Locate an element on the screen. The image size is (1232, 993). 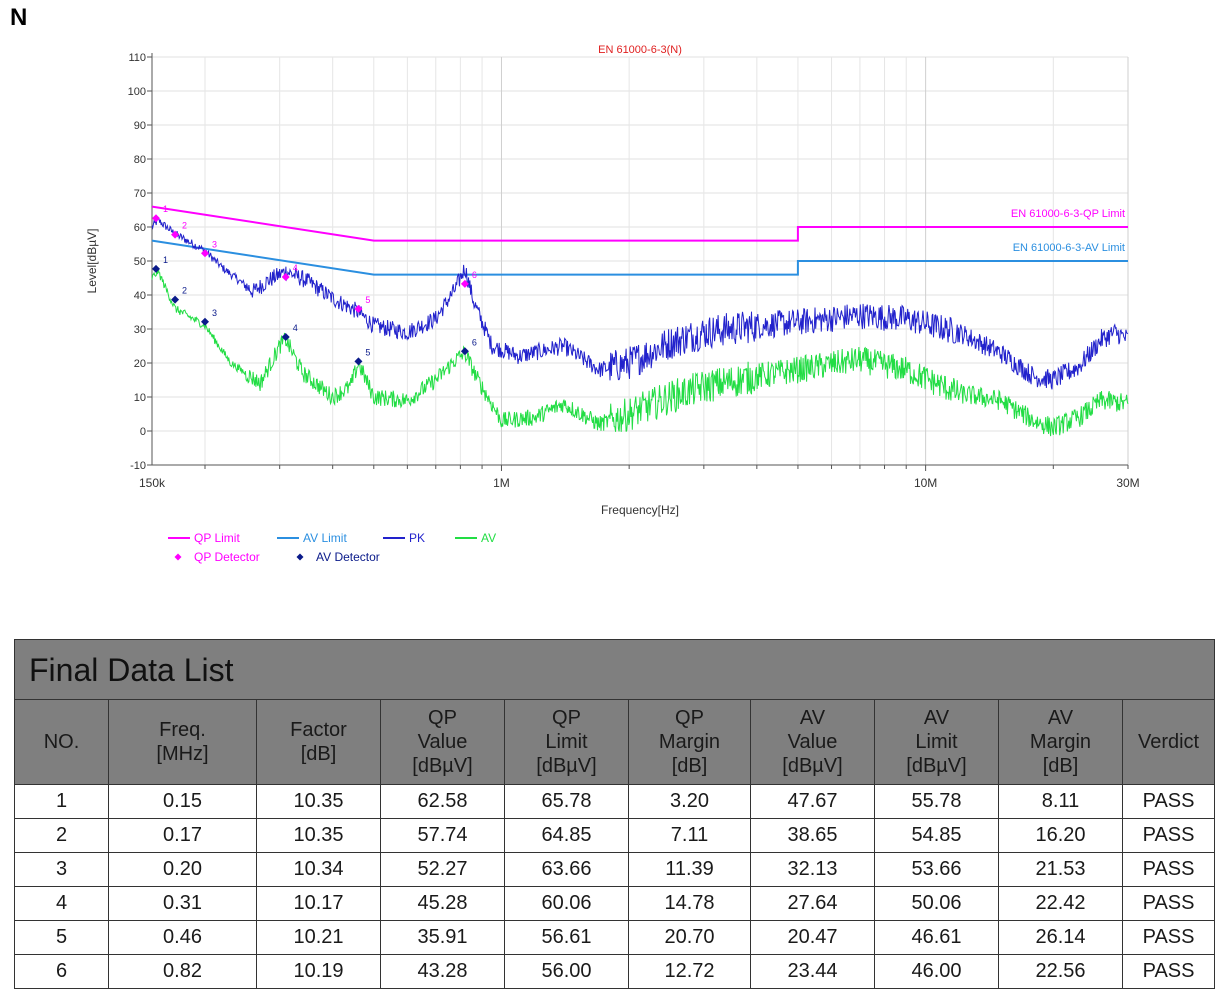
table-cell: 12.72 is located at coordinates (689, 971).